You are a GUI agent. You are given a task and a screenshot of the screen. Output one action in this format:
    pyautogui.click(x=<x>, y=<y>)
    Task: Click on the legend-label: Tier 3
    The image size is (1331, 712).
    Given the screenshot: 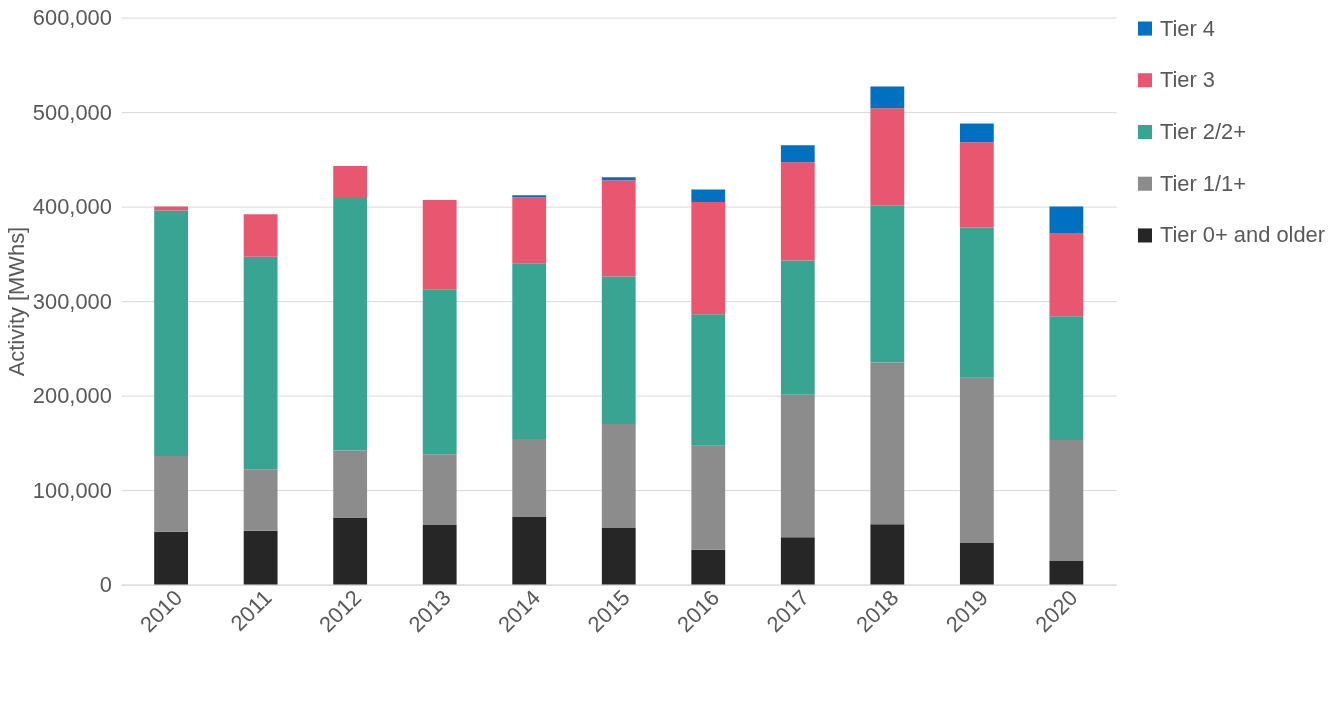 What is the action you would take?
    pyautogui.click(x=1187, y=80)
    